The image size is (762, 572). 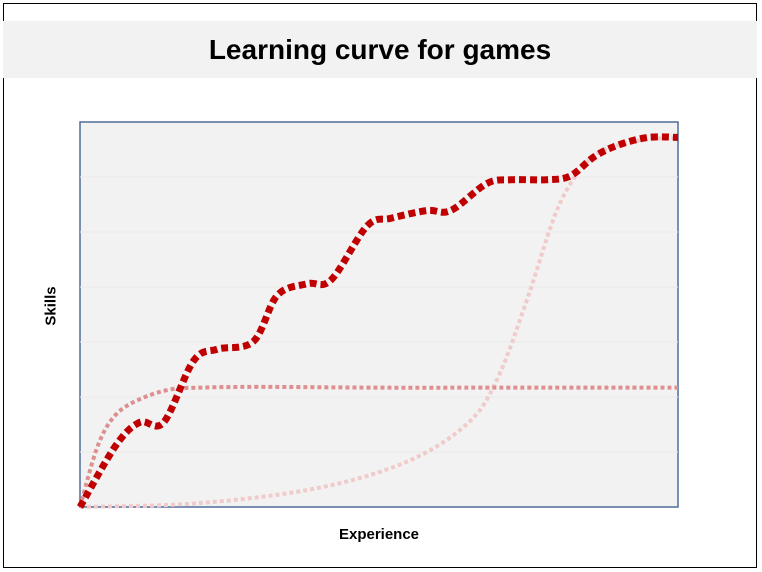 I want to click on title-band: Learning curve for games, so click(x=380, y=49).